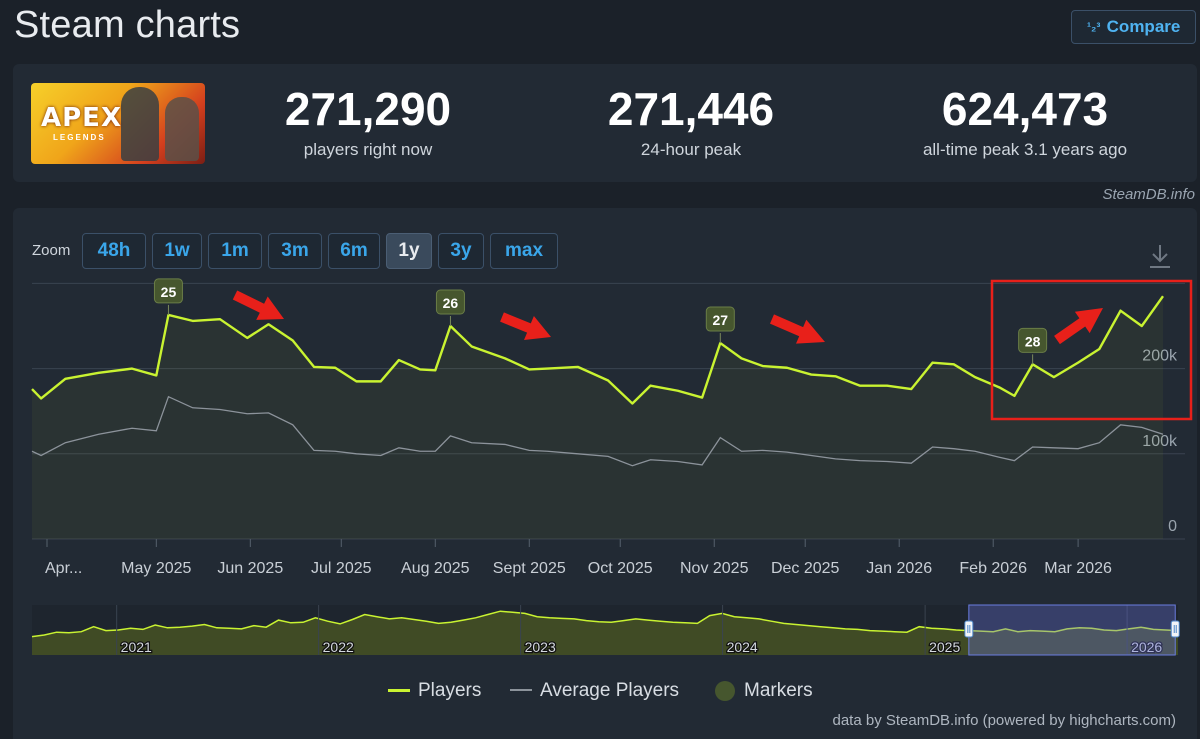 The height and width of the screenshot is (739, 1200). What do you see at coordinates (435, 568) in the screenshot?
I see `x-tick-label: Aug 2025` at bounding box center [435, 568].